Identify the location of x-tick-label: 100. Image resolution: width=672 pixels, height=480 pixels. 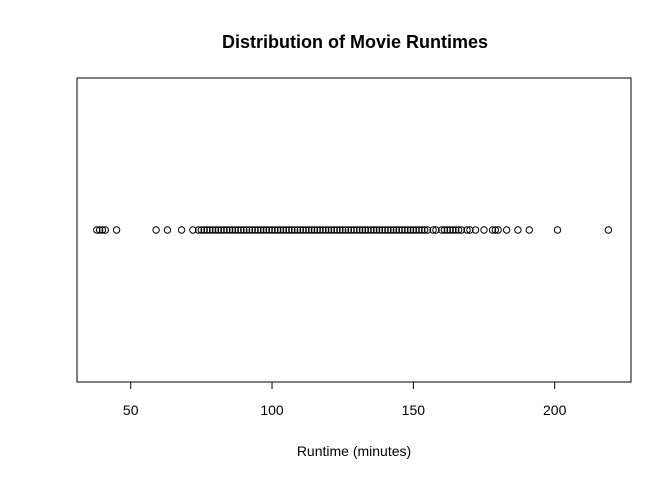
(272, 410).